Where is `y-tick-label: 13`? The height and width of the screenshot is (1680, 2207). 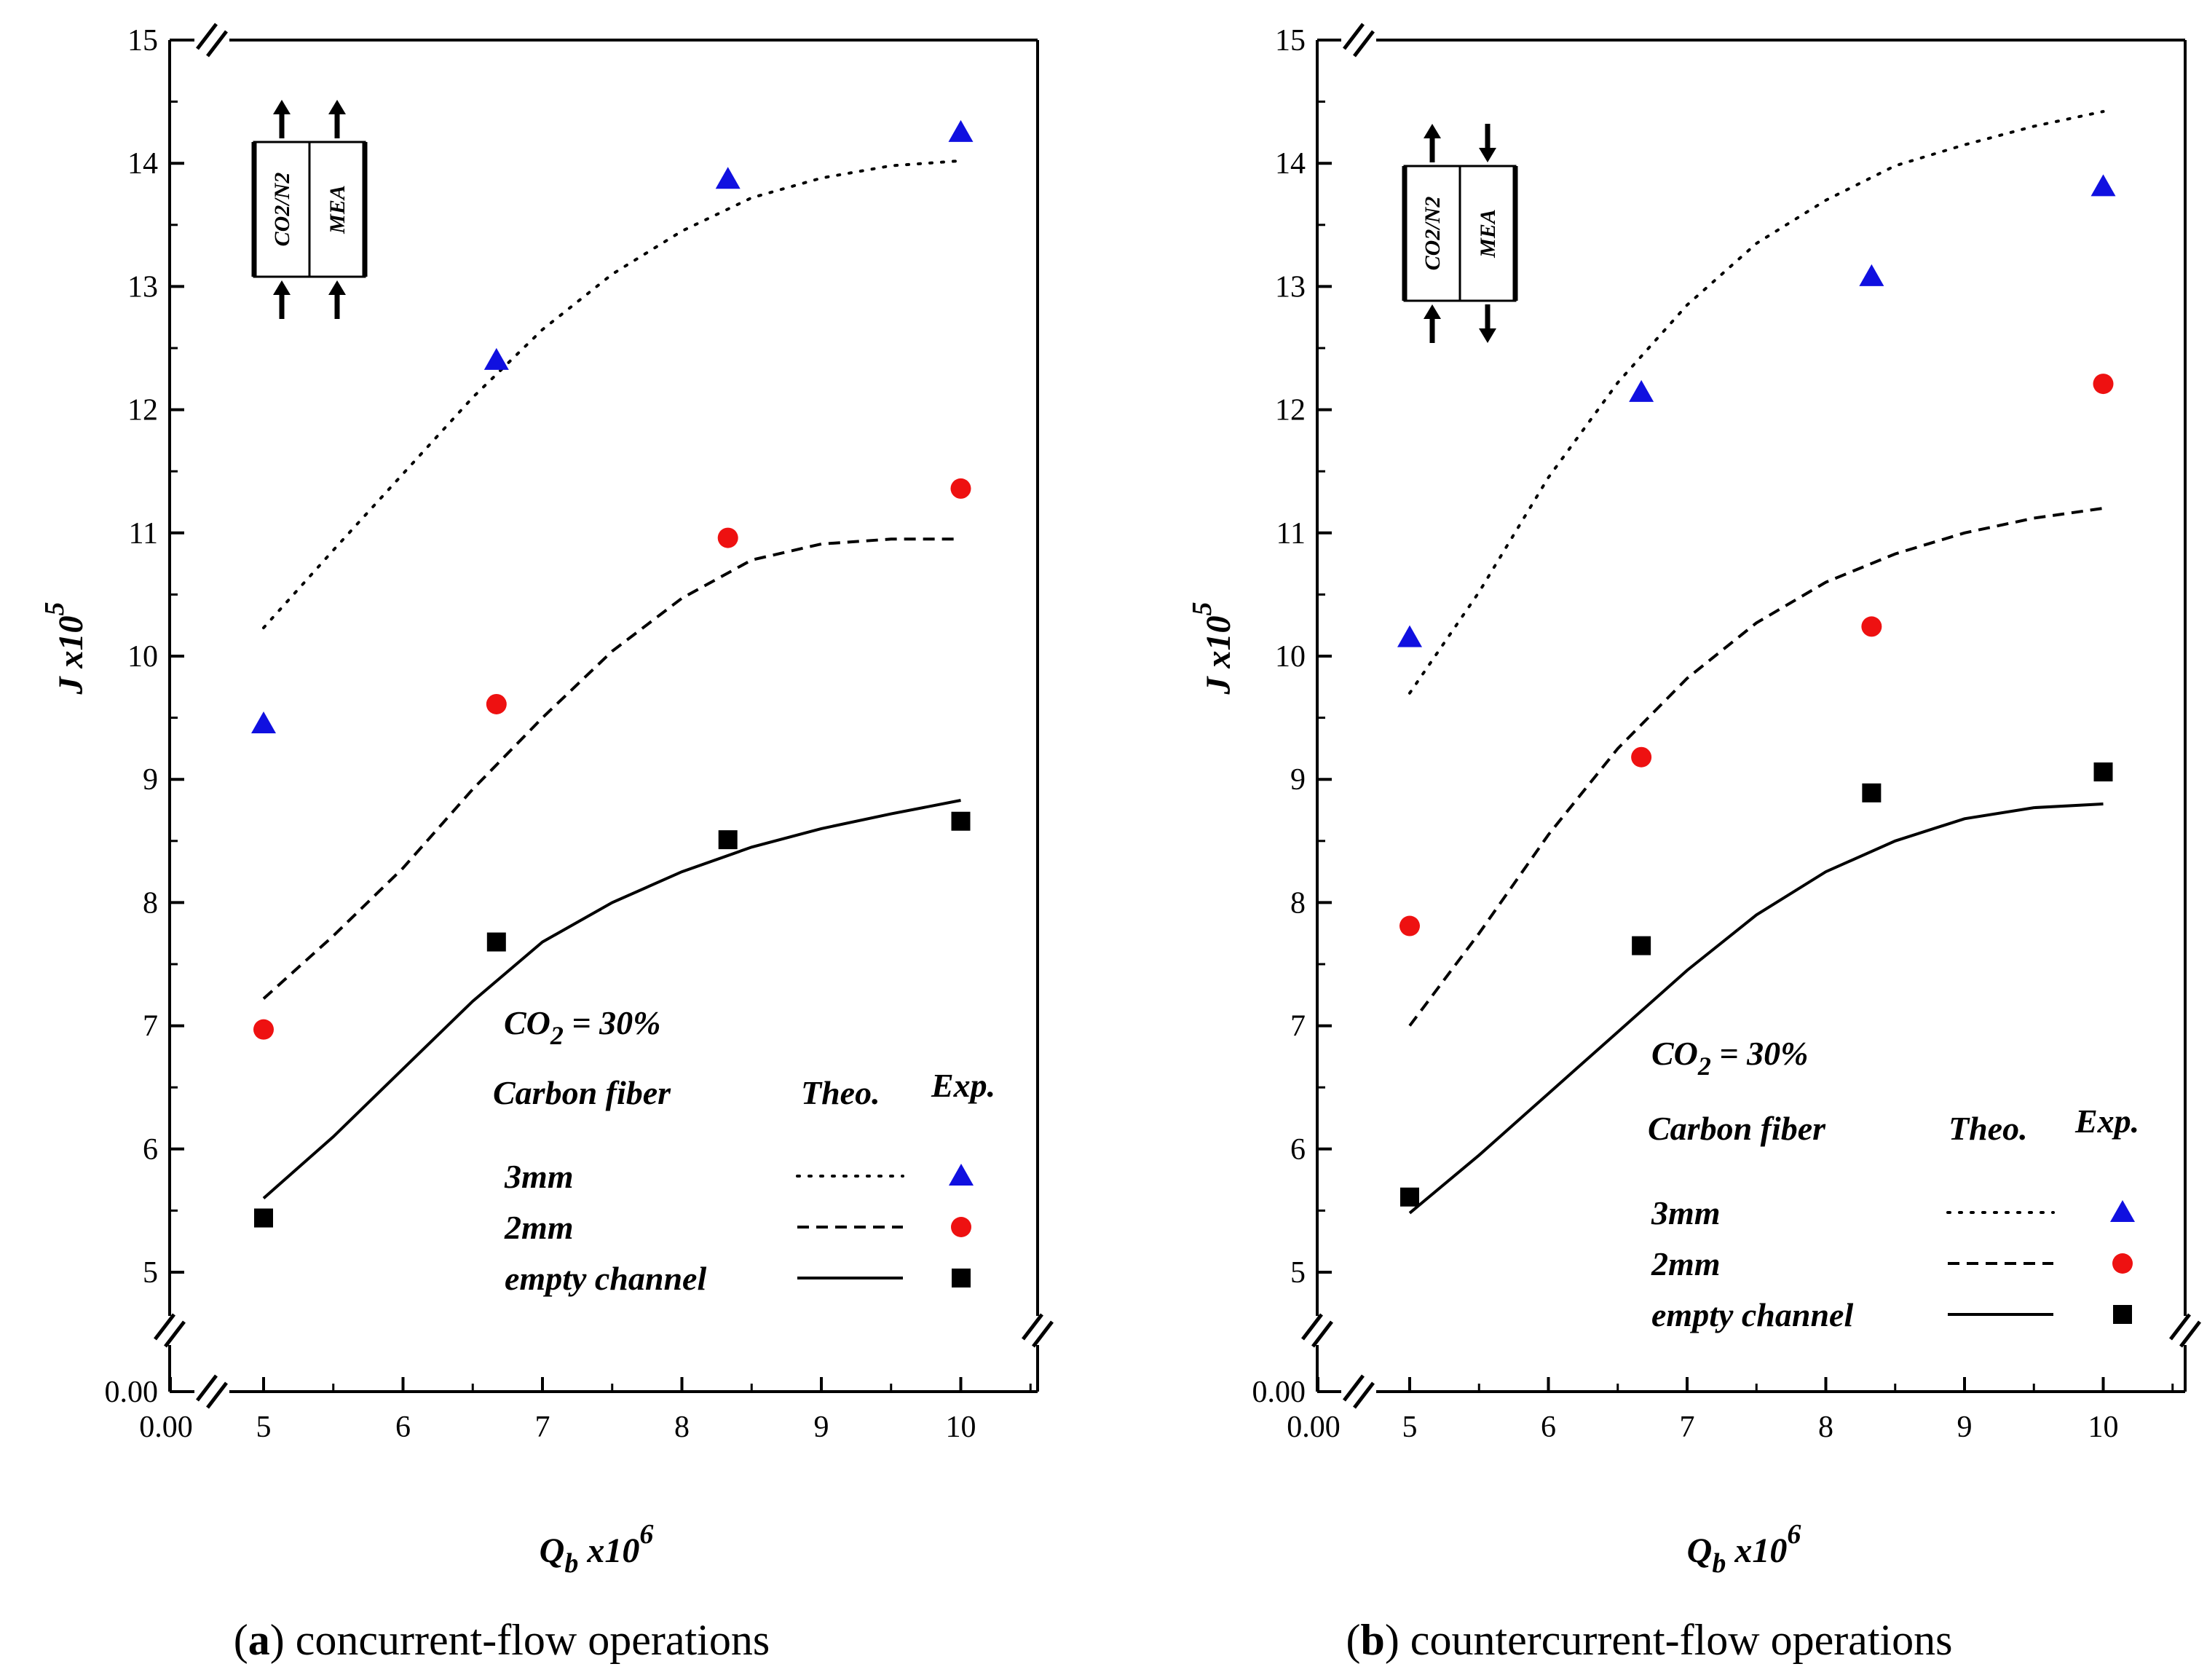
y-tick-label: 13 is located at coordinates (1290, 287).